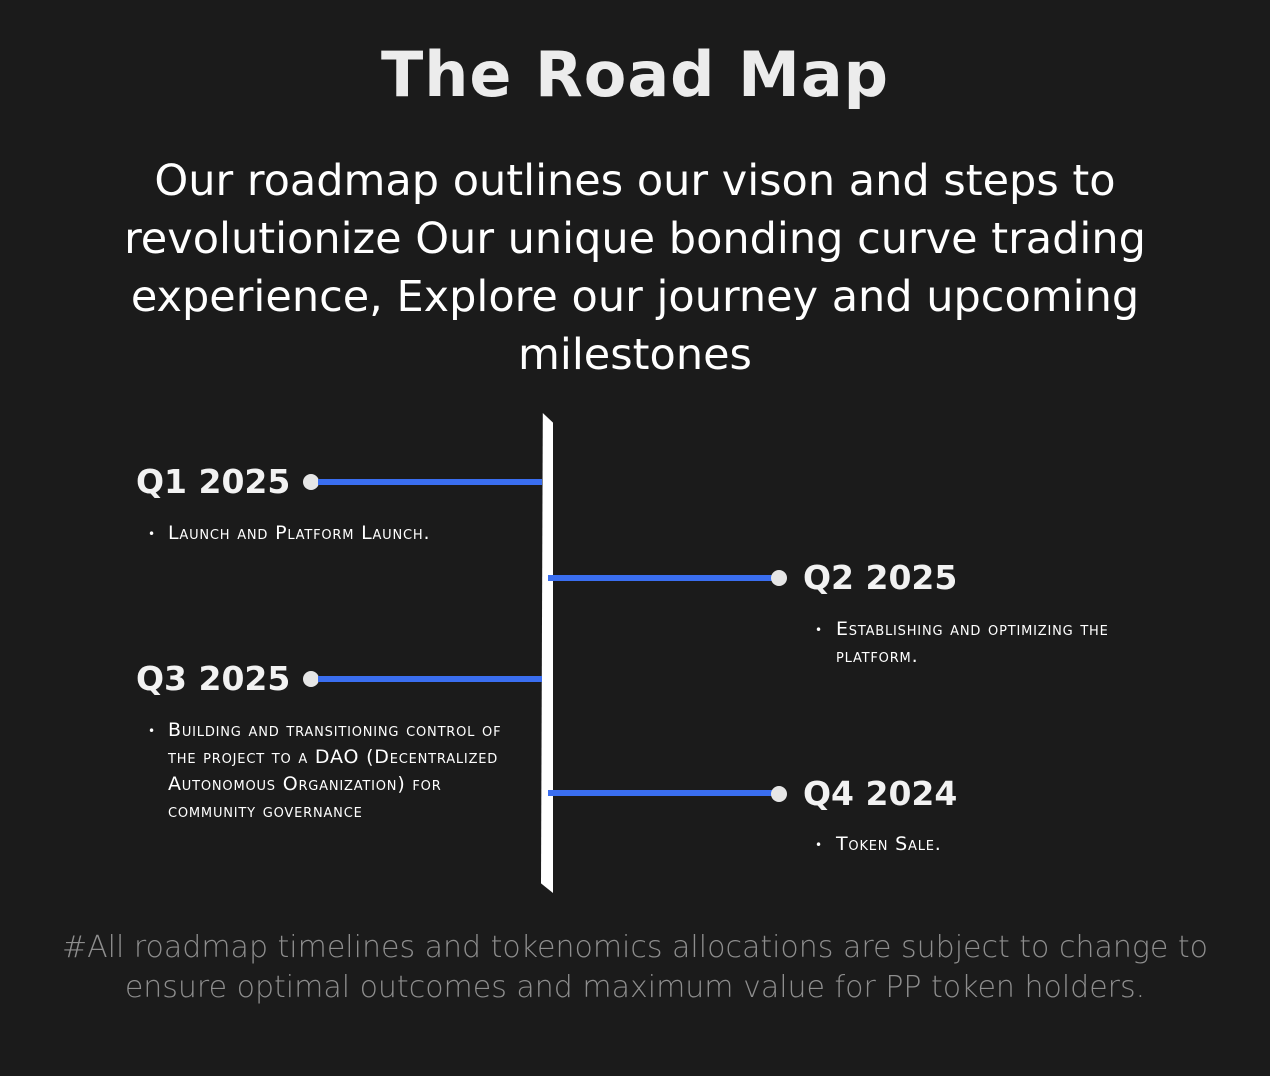 This screenshot has width=1270, height=1076. I want to click on milestone-q1-2025-dot, so click(311, 482).